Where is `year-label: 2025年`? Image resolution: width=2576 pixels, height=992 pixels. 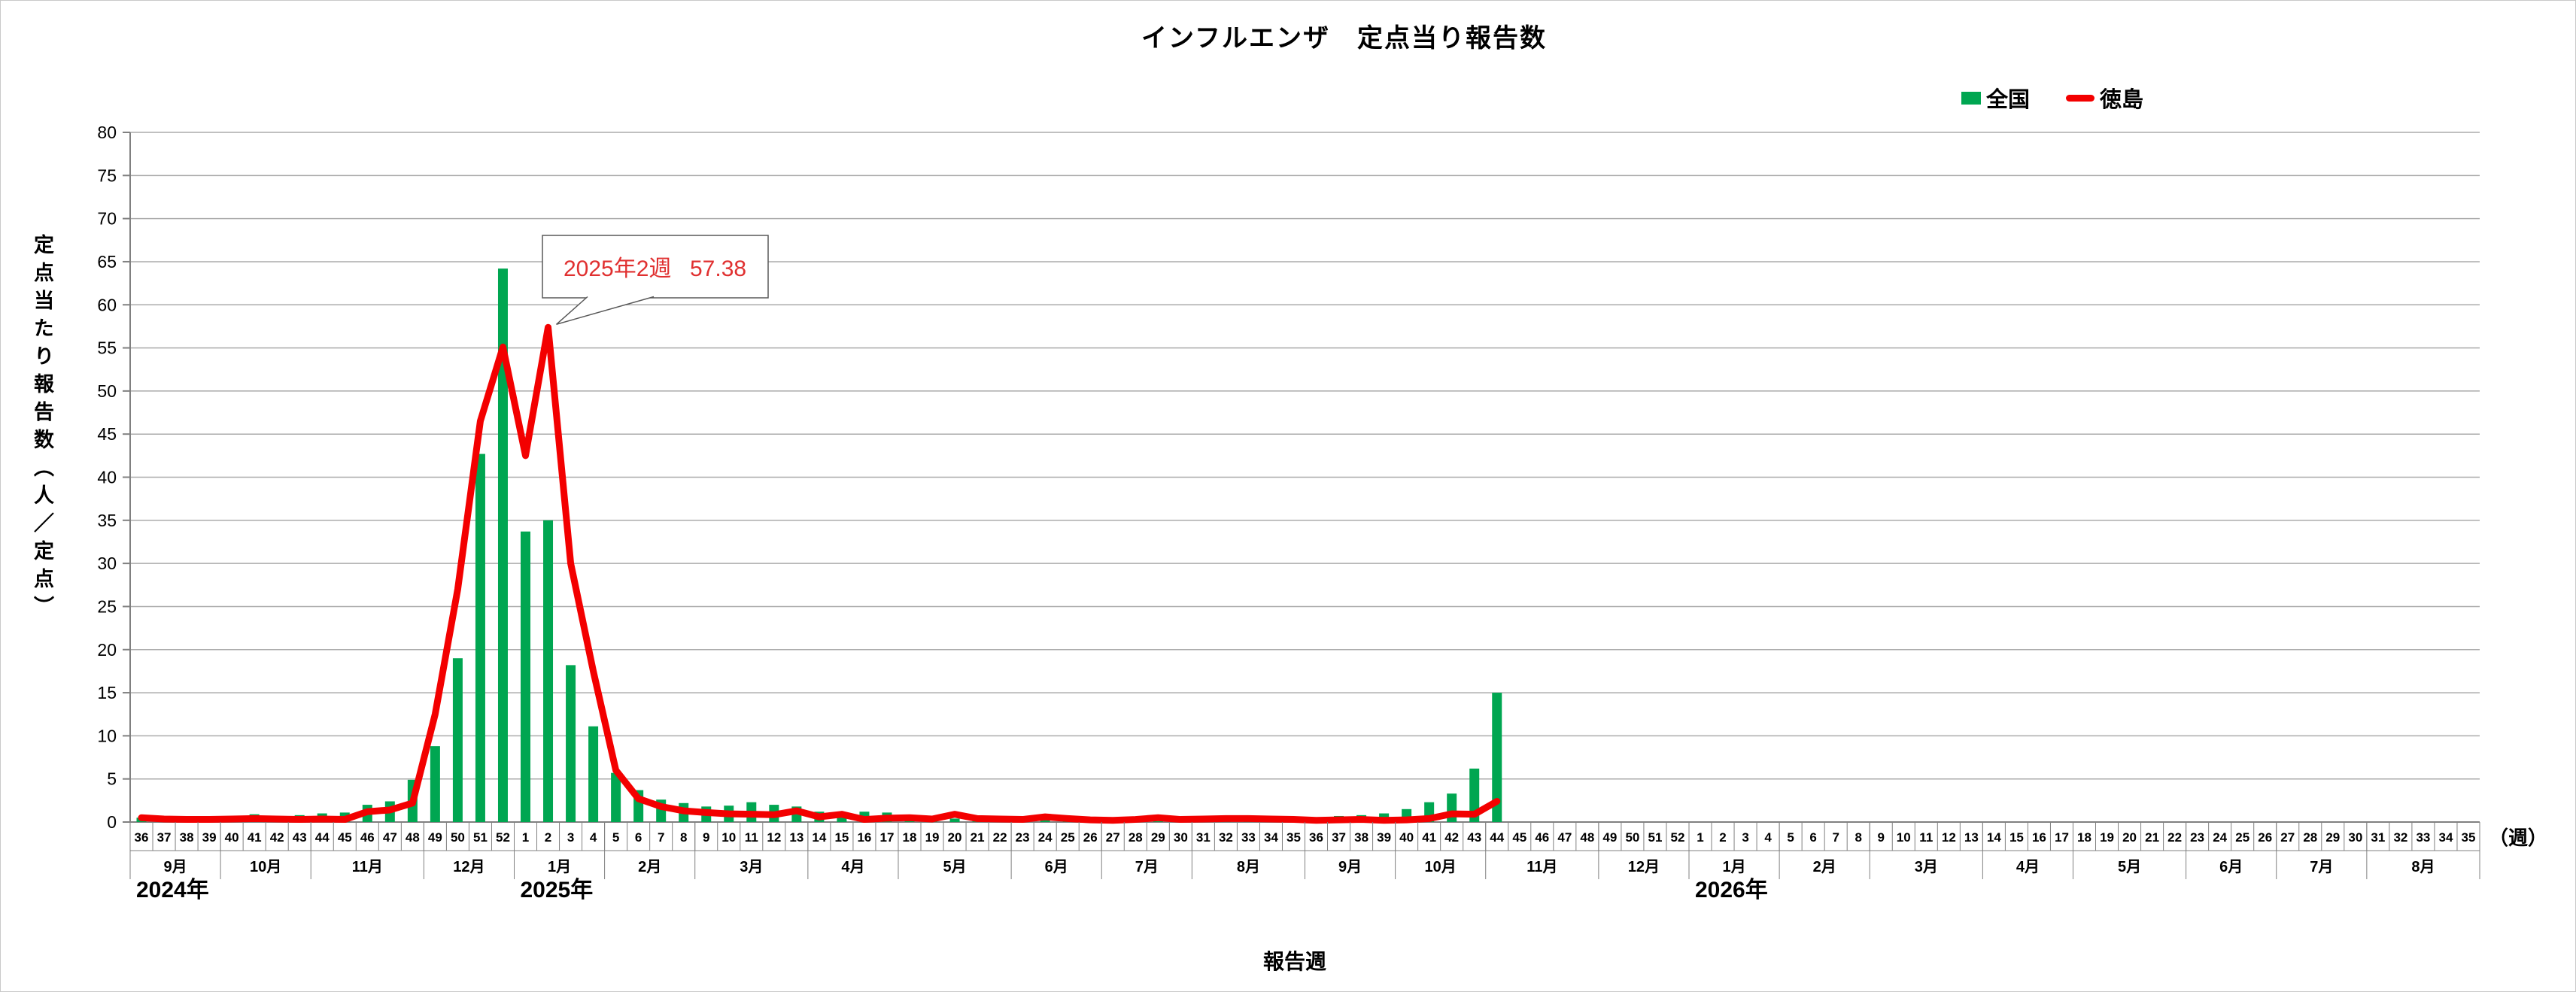
year-label: 2025年 is located at coordinates (557, 890).